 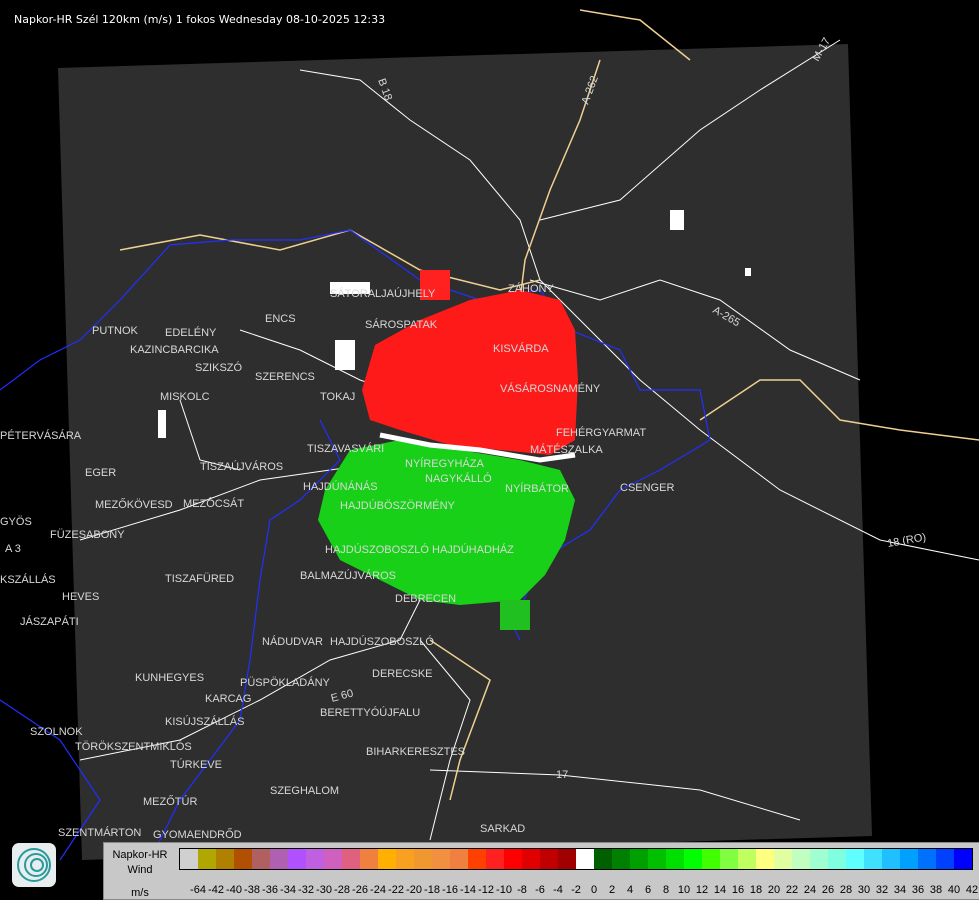 I want to click on city-label: MISKOLC, so click(x=185, y=397).